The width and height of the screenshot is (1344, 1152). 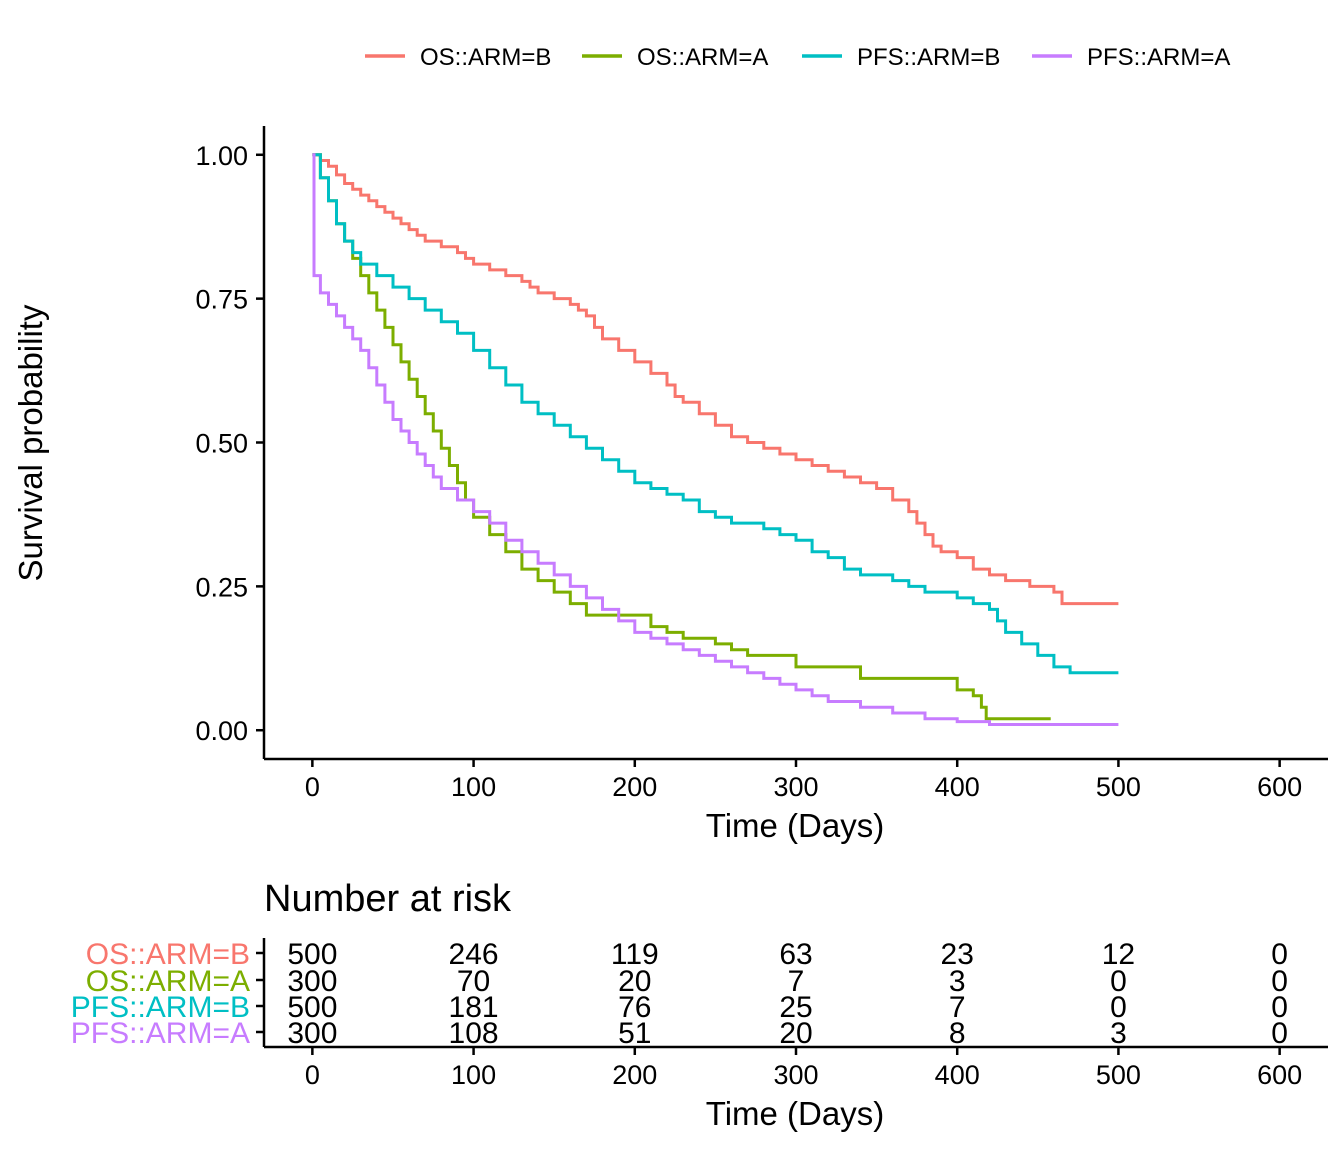 I want to click on x-axis-ticks: 0 100 200 300 400 500 600, so click(x=803, y=780).